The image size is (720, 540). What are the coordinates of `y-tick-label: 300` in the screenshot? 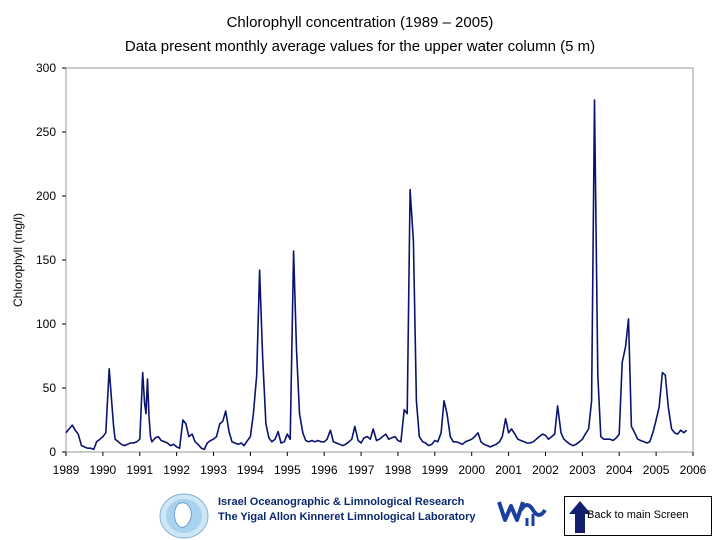 It's located at (46, 68).